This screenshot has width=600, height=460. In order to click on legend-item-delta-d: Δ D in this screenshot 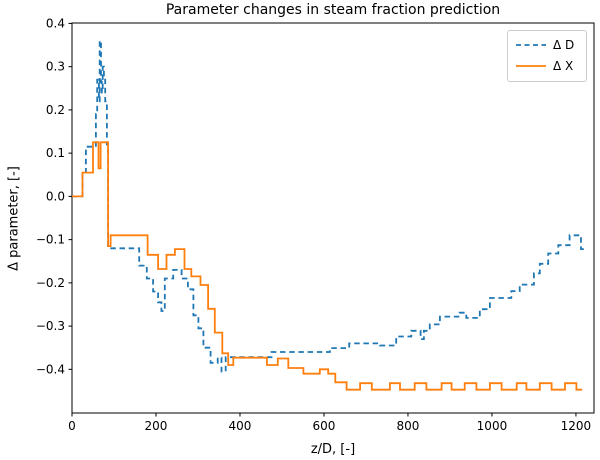, I will do `click(547, 45)`.